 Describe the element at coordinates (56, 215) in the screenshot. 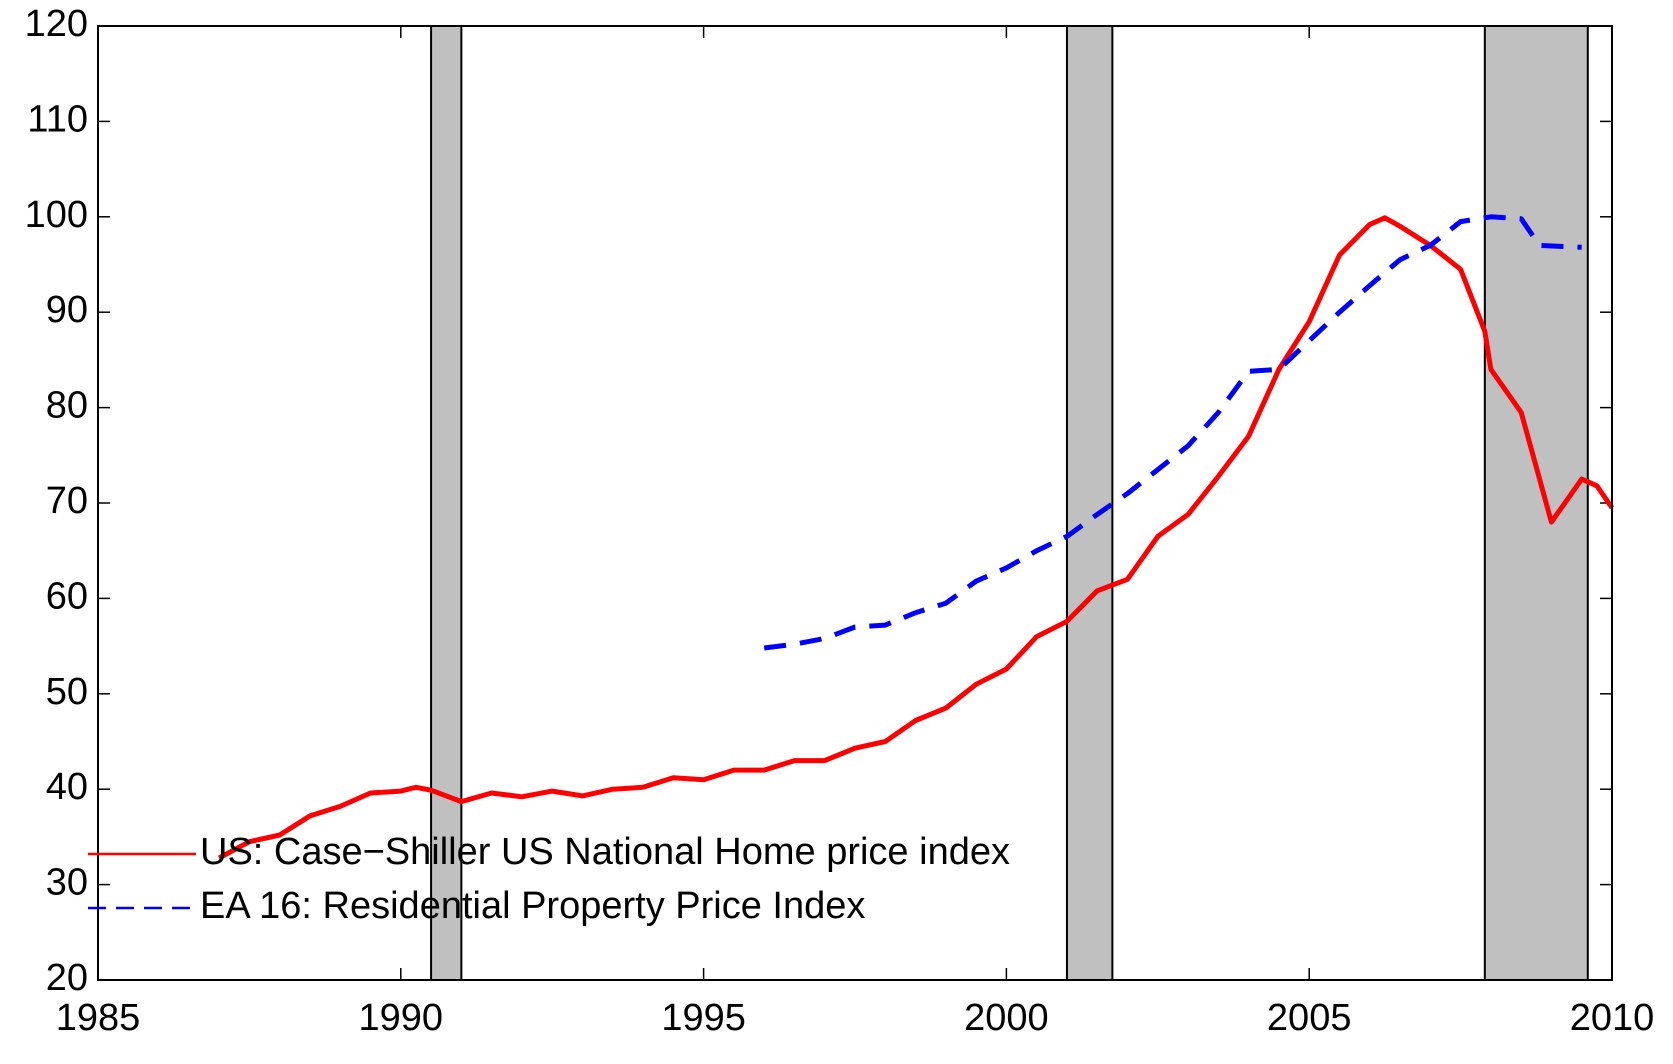

I see `y-tick-label: 100` at that location.